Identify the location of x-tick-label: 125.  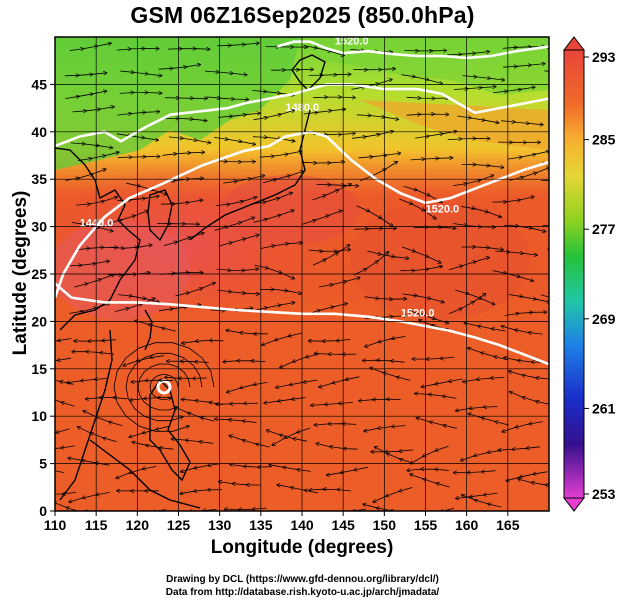
(179, 525).